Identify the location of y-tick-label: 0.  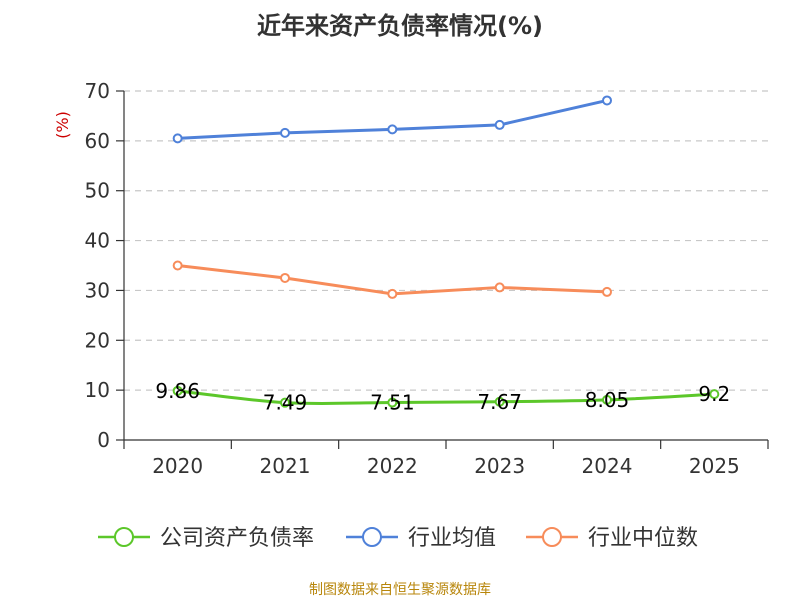
(103, 440).